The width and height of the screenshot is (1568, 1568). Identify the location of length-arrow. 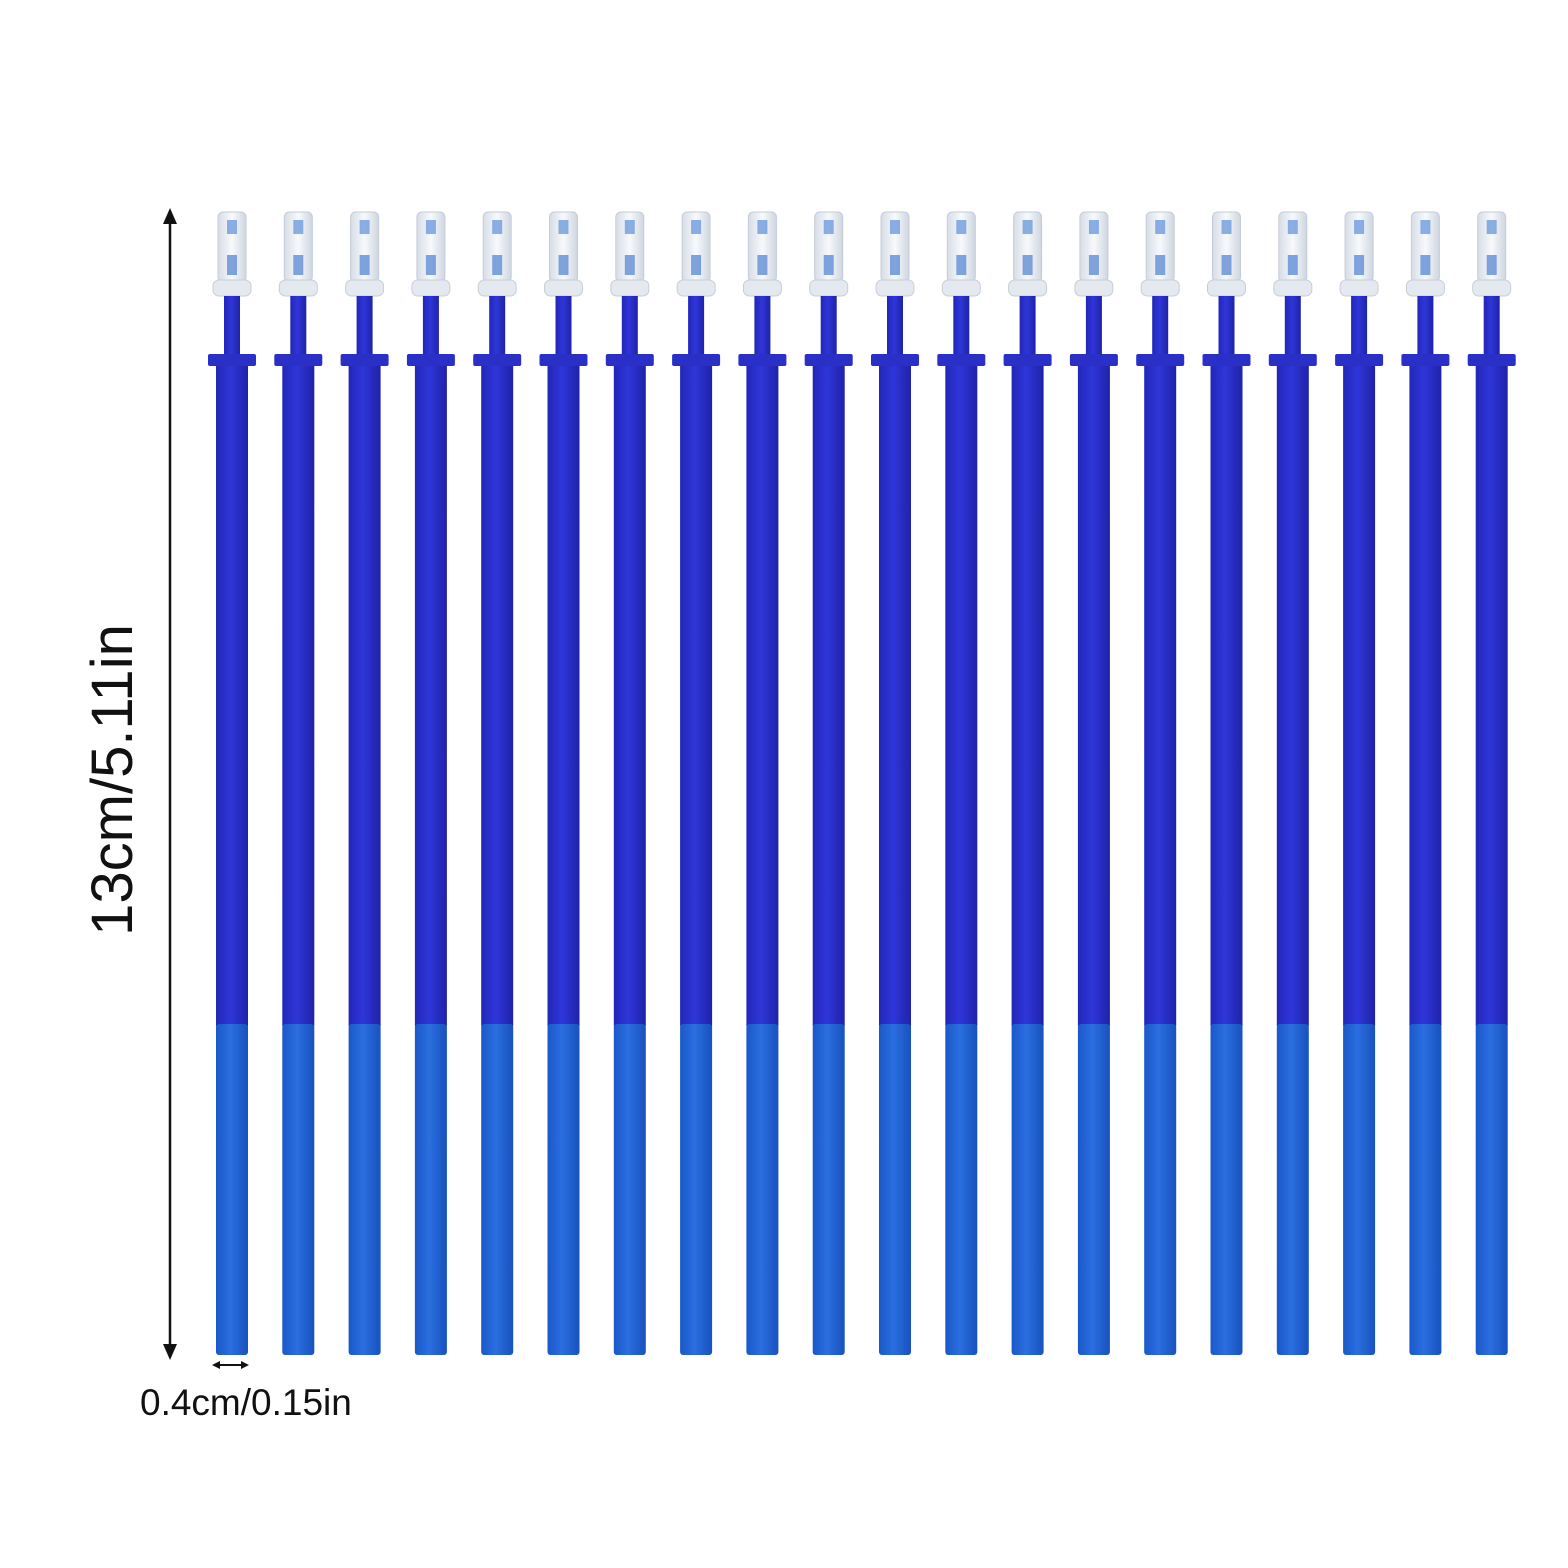
(170, 784).